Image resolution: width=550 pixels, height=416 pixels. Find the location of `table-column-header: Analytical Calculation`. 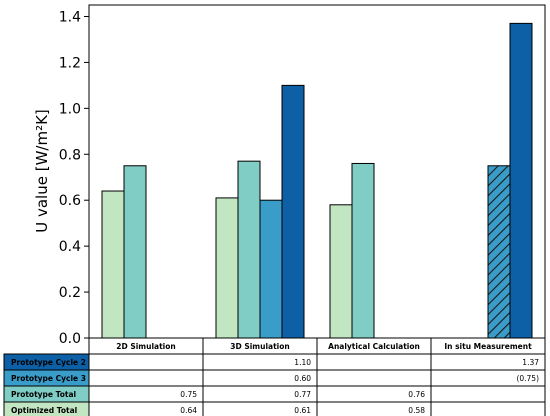

table-column-header: Analytical Calculation is located at coordinates (374, 346).